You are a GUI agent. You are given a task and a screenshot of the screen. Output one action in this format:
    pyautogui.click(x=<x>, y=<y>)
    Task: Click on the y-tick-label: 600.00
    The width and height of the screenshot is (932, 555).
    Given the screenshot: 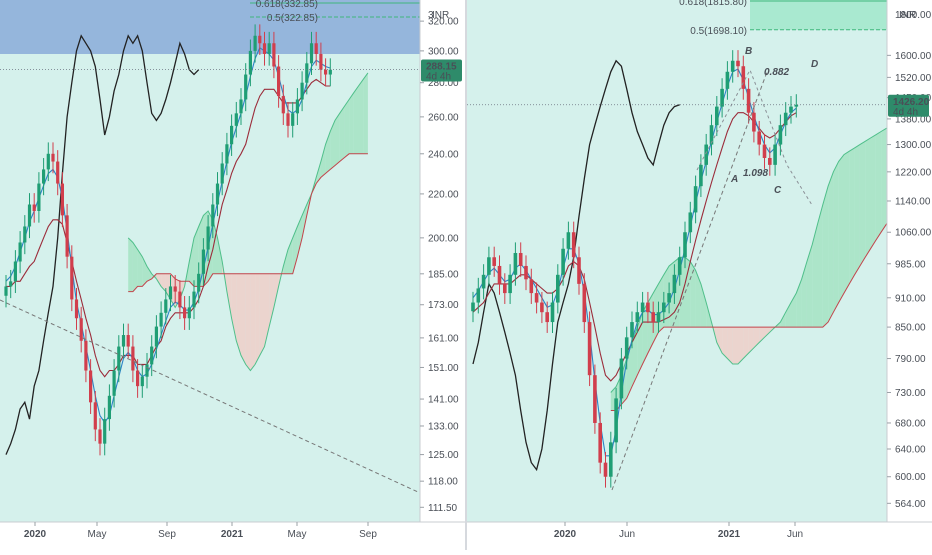 What is the action you would take?
    pyautogui.click(x=910, y=477)
    